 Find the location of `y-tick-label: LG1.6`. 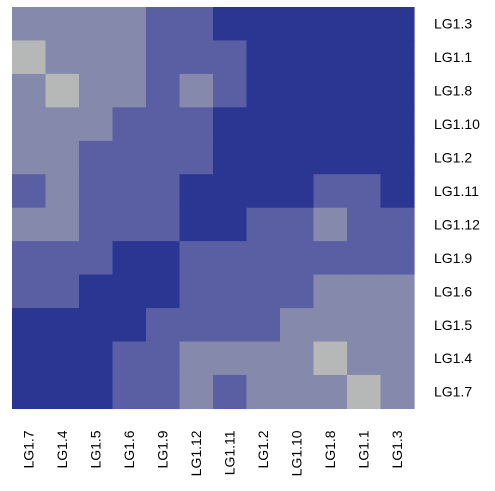

y-tick-label: LG1.6 is located at coordinates (453, 291).